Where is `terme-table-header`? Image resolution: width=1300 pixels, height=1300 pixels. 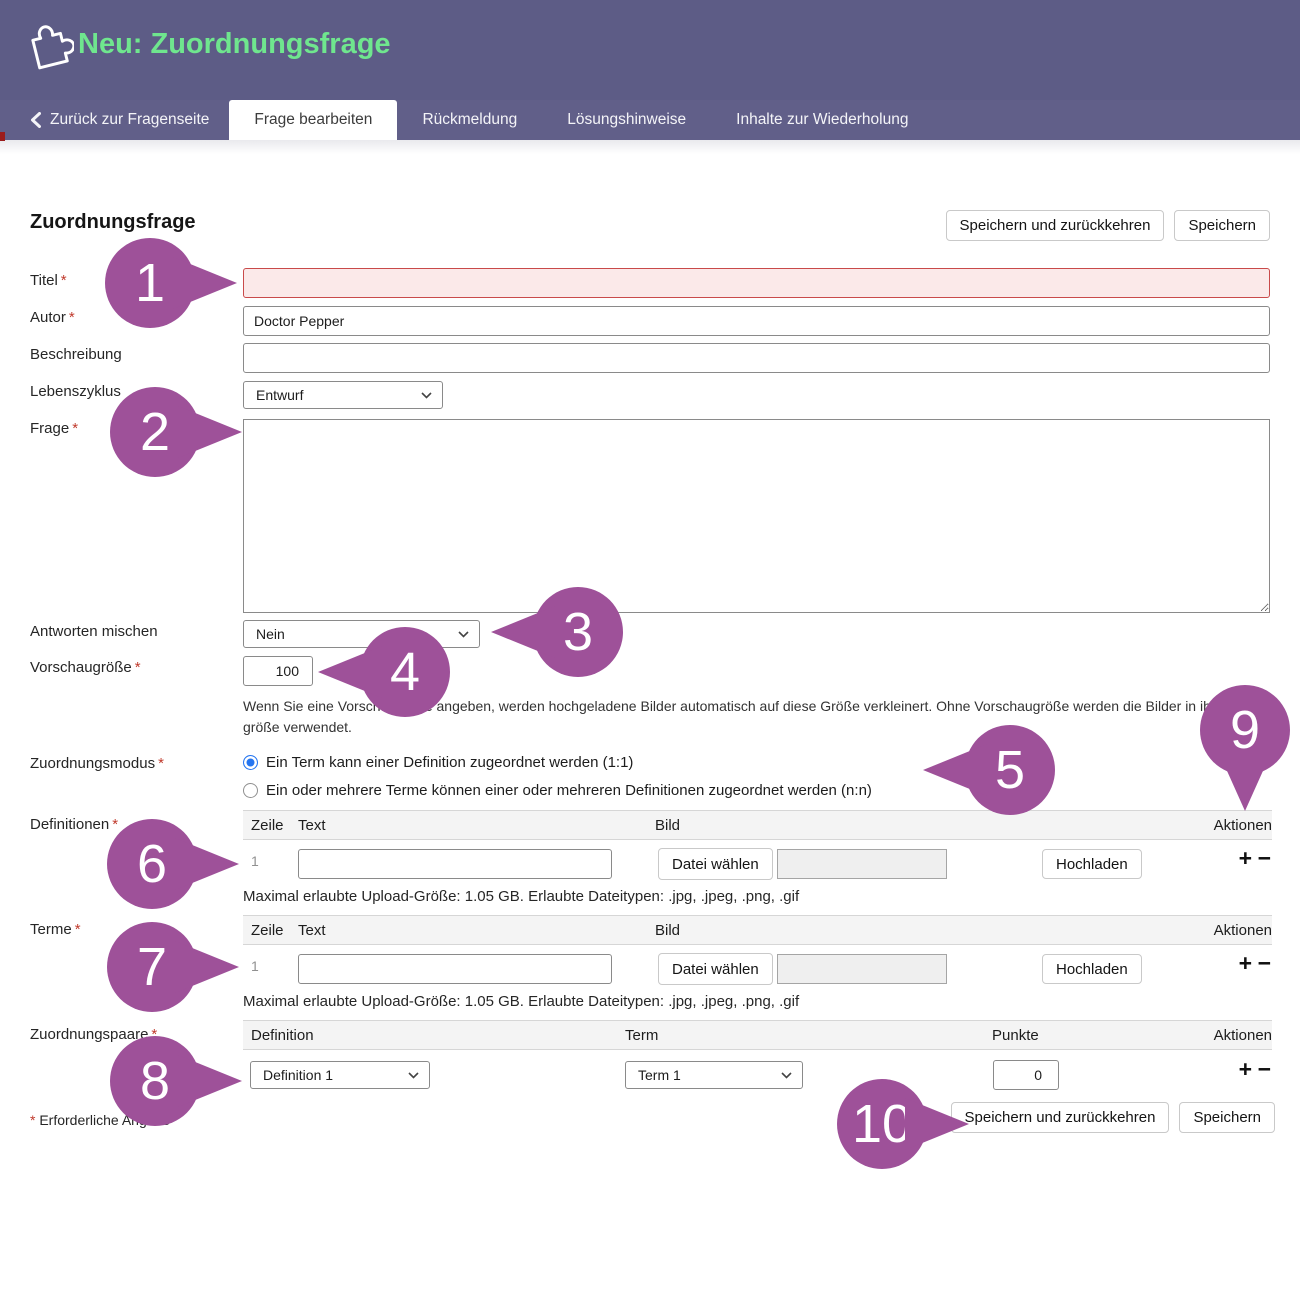 terme-table-header is located at coordinates (757, 930).